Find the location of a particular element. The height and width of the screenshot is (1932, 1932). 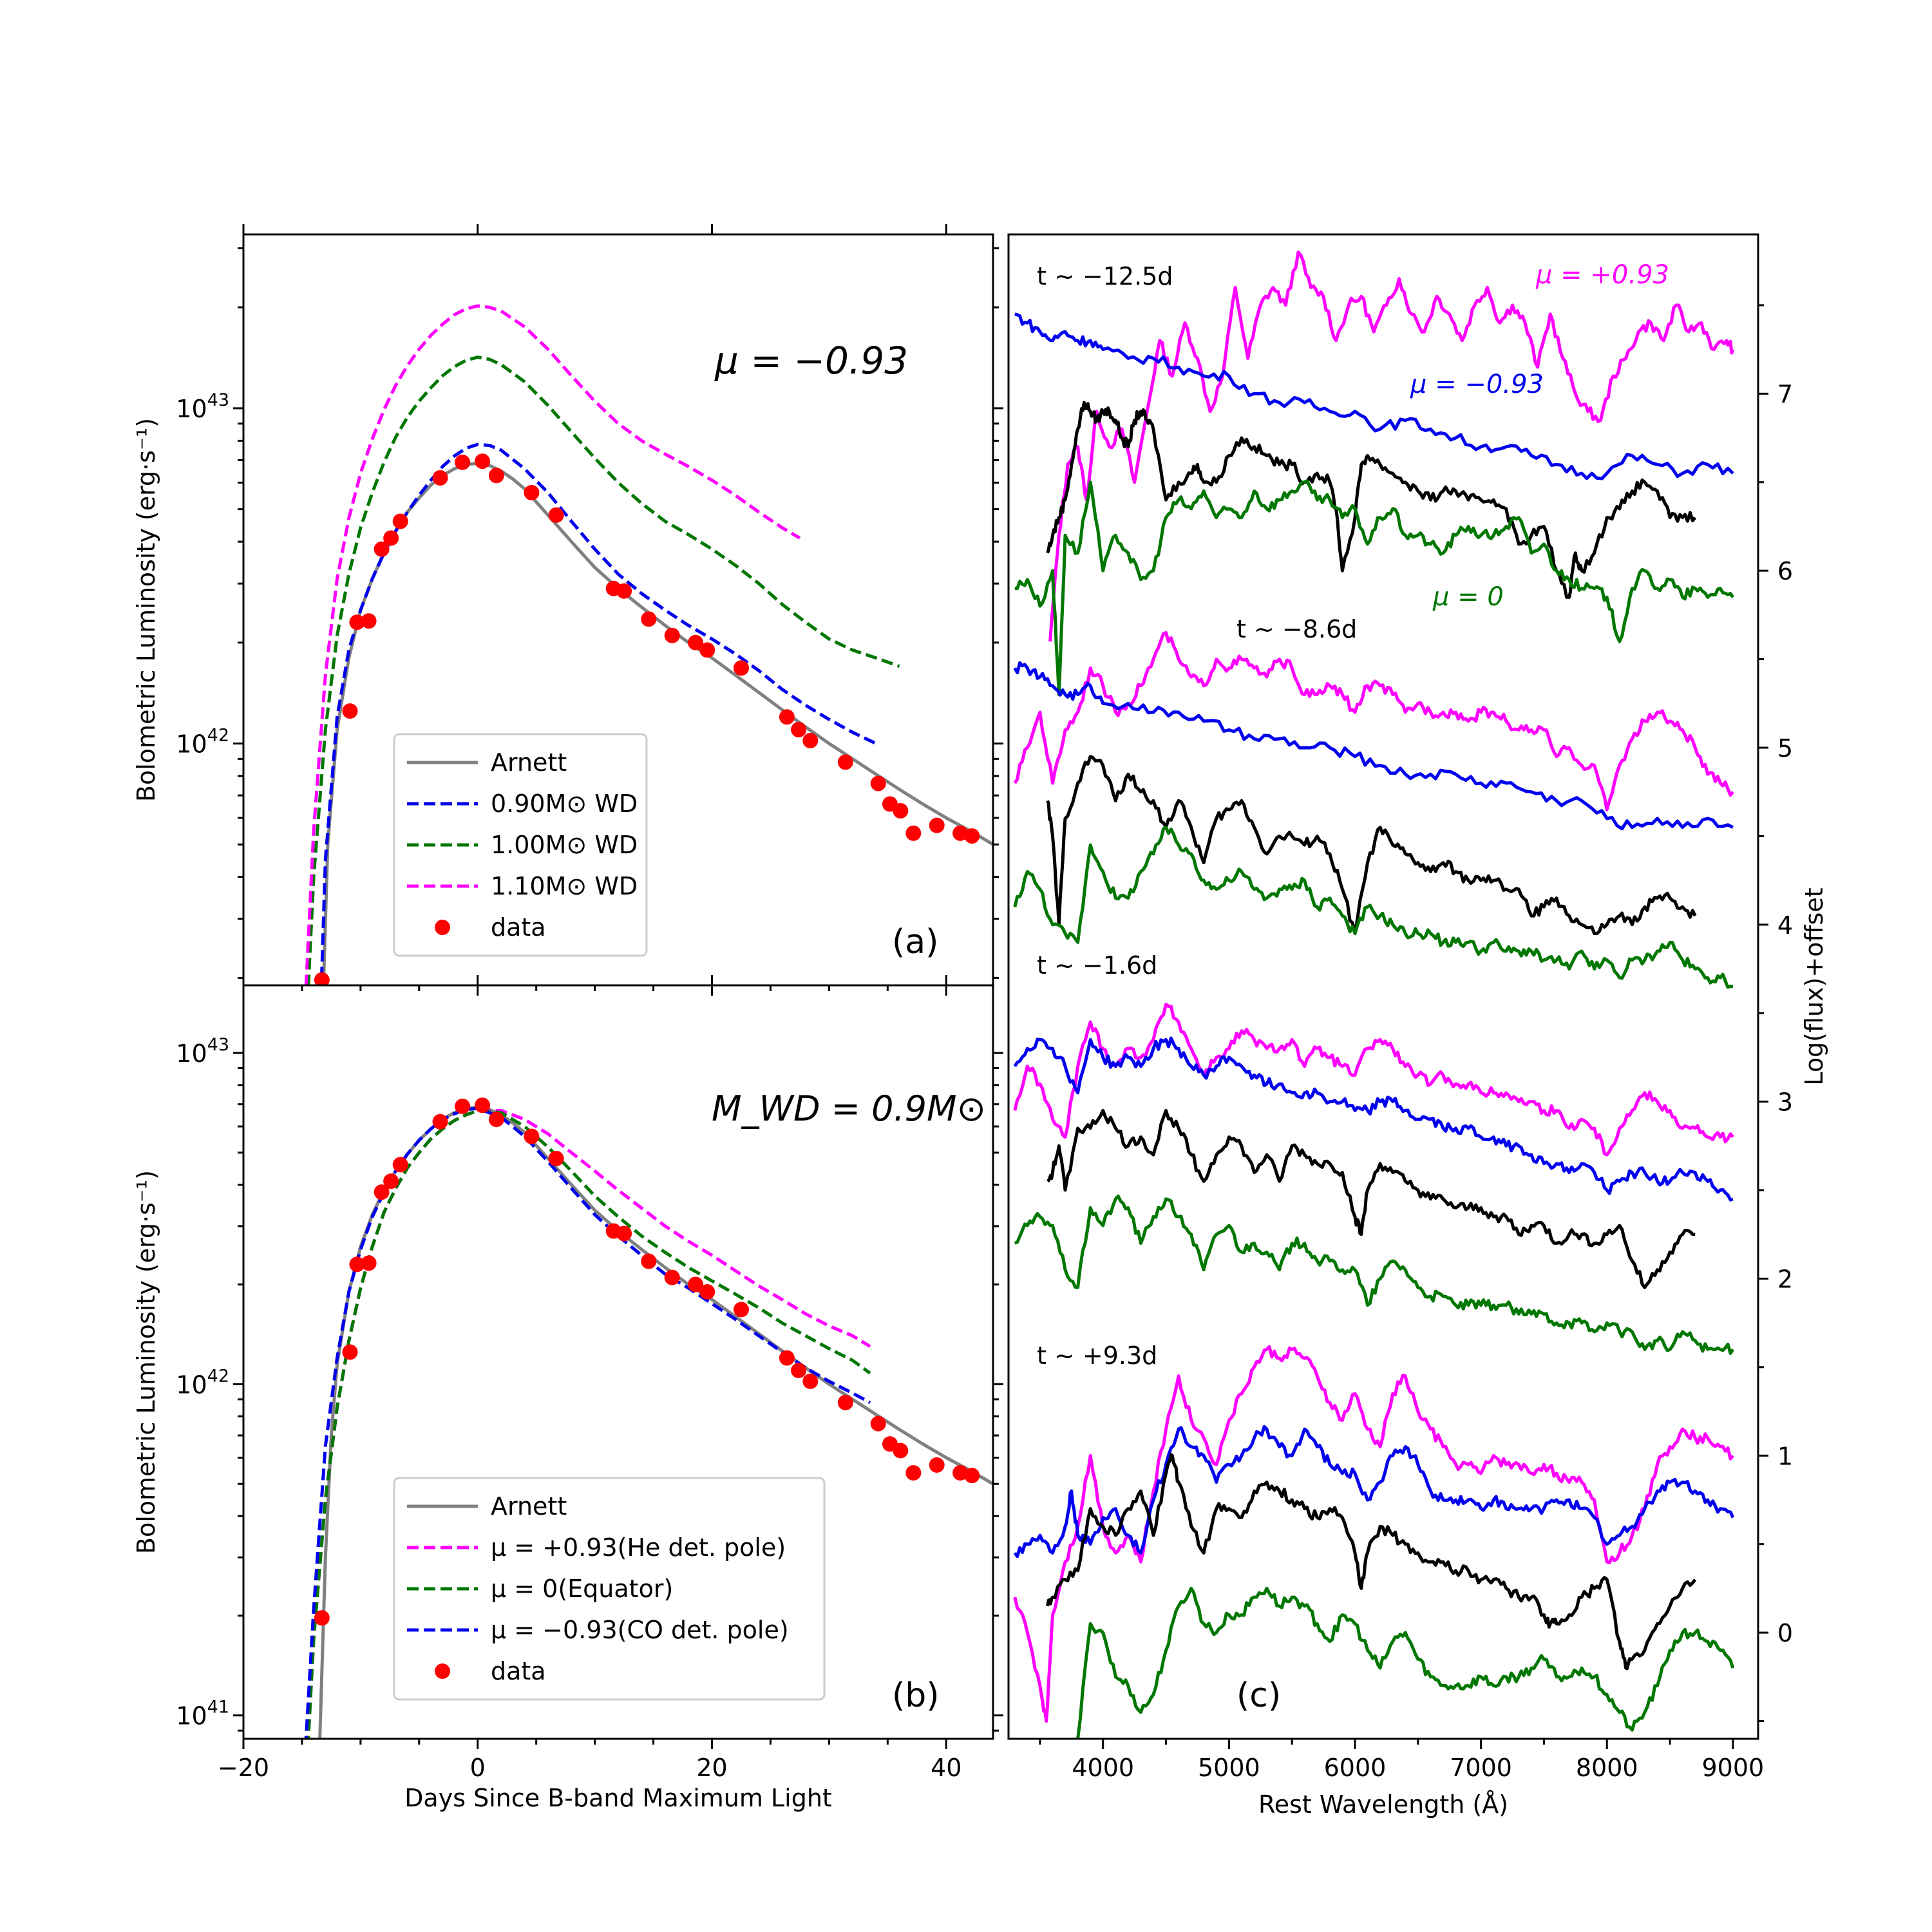

legend-item-0-90m-wd: 0.90M⊙ WD is located at coordinates (522, 804).